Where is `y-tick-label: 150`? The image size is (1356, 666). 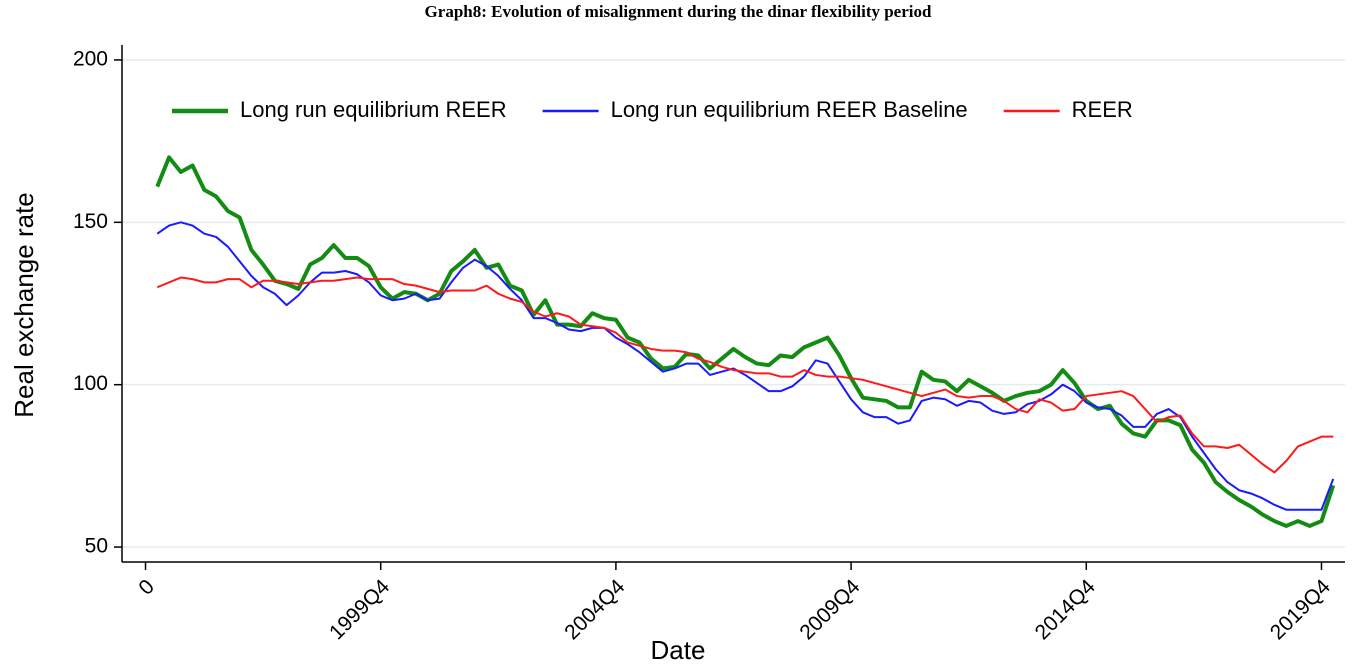
y-tick-label: 150 is located at coordinates (90, 221).